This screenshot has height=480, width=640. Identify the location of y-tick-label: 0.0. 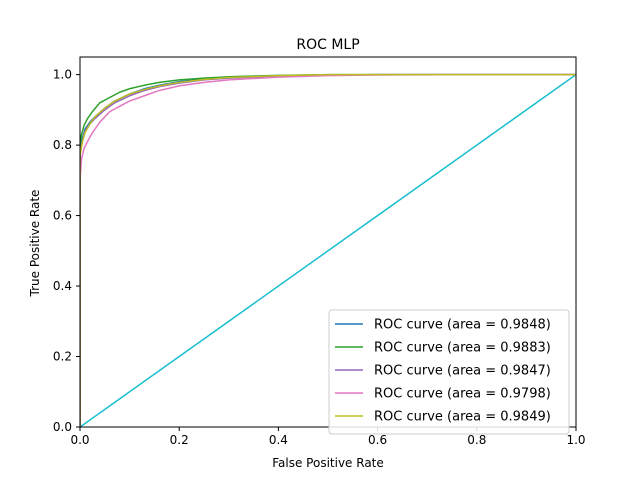
(62, 427).